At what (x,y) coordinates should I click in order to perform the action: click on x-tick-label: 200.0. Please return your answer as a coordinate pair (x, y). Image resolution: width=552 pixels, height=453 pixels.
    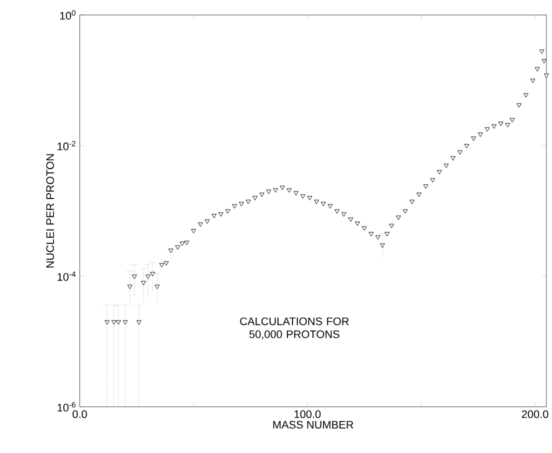
    Looking at the image, I should click on (535, 414).